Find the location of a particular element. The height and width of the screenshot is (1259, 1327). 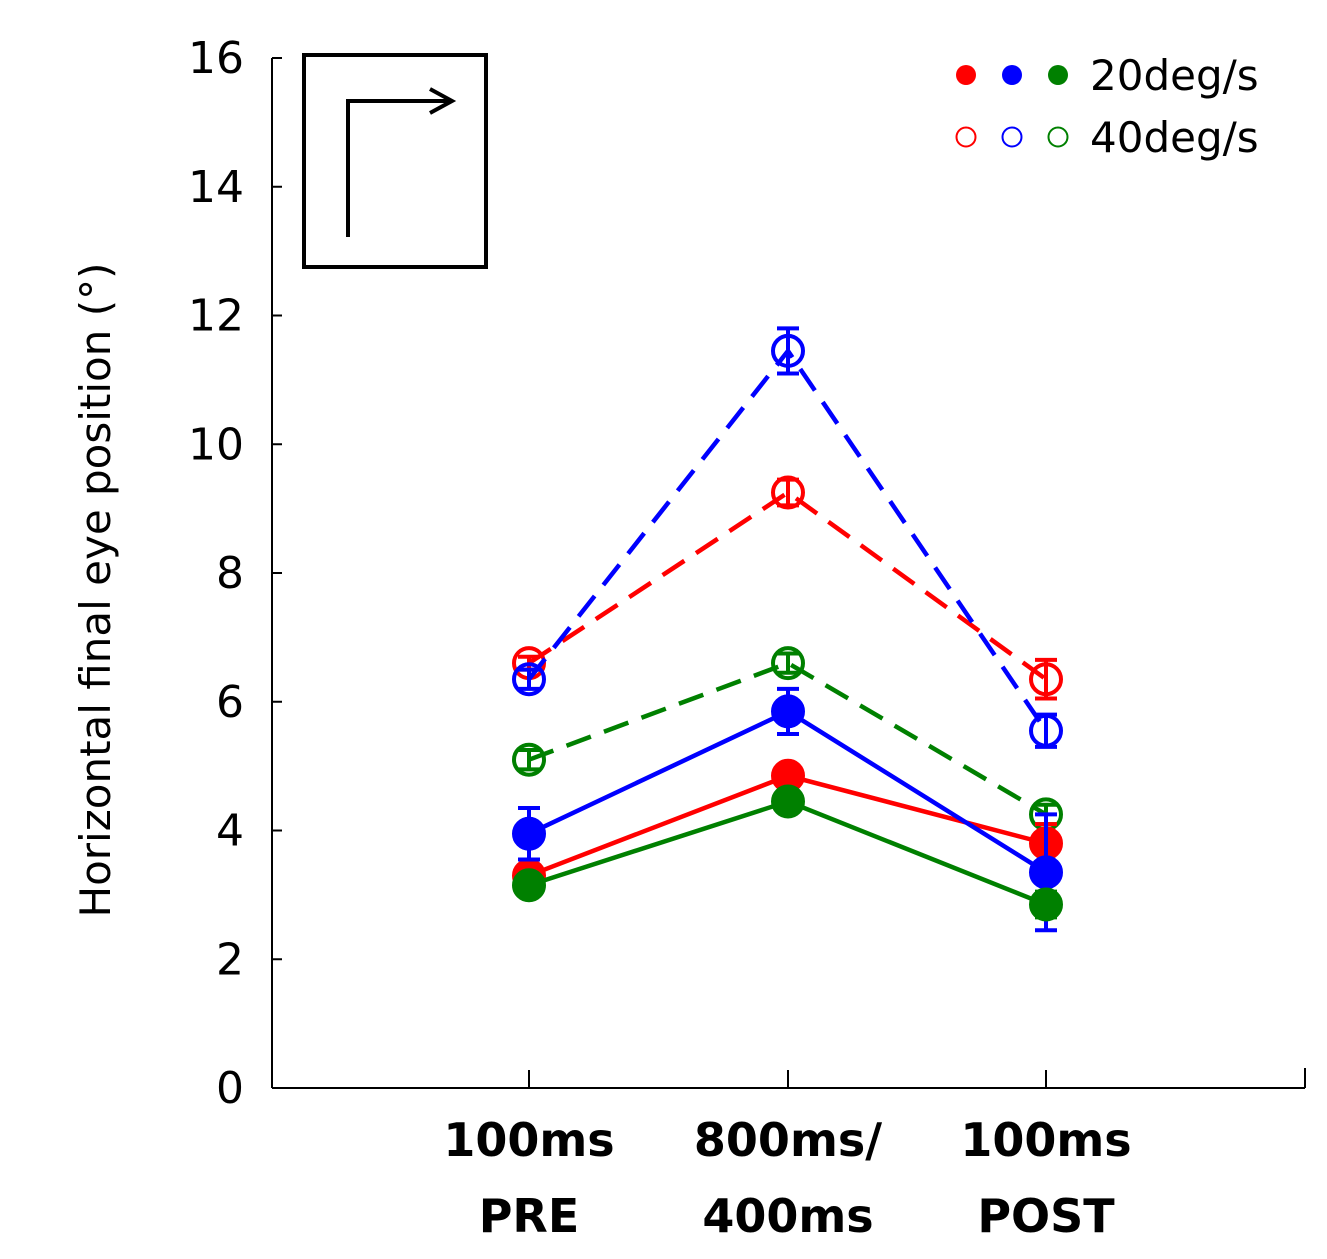

series-20deg-s-ff0000 is located at coordinates (787, 825).